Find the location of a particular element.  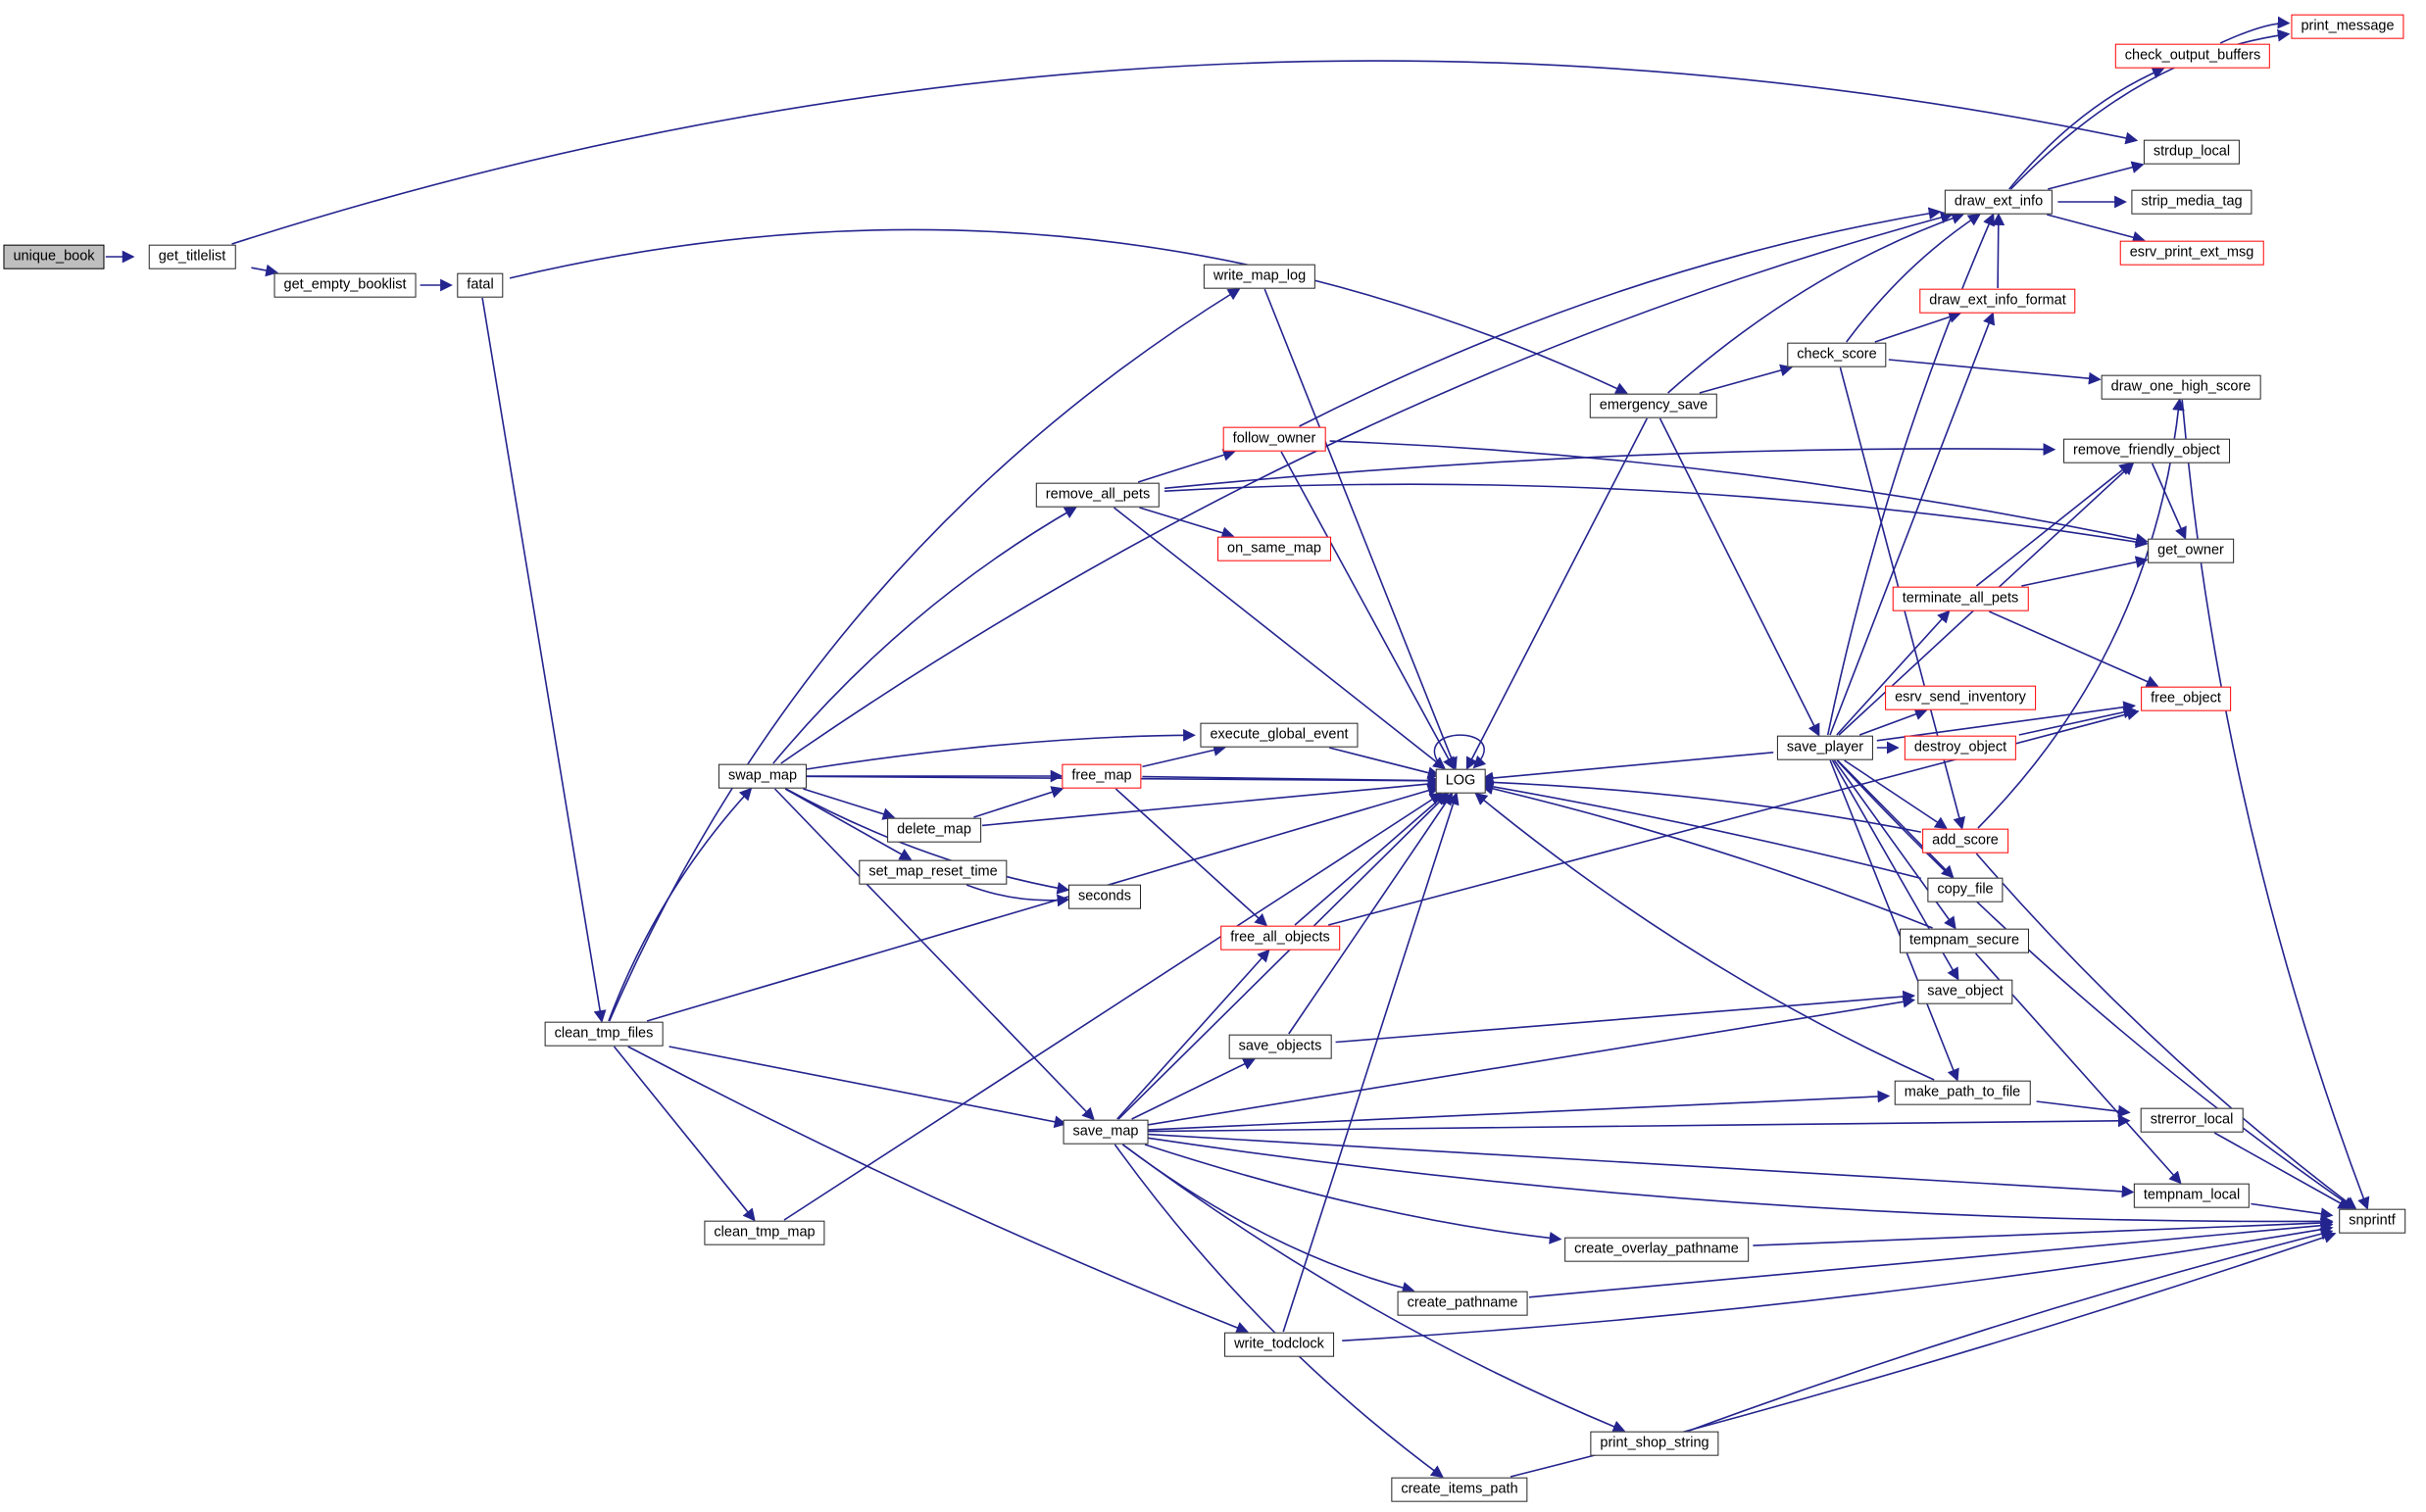

node-check_score: check_score is located at coordinates (1837, 354).